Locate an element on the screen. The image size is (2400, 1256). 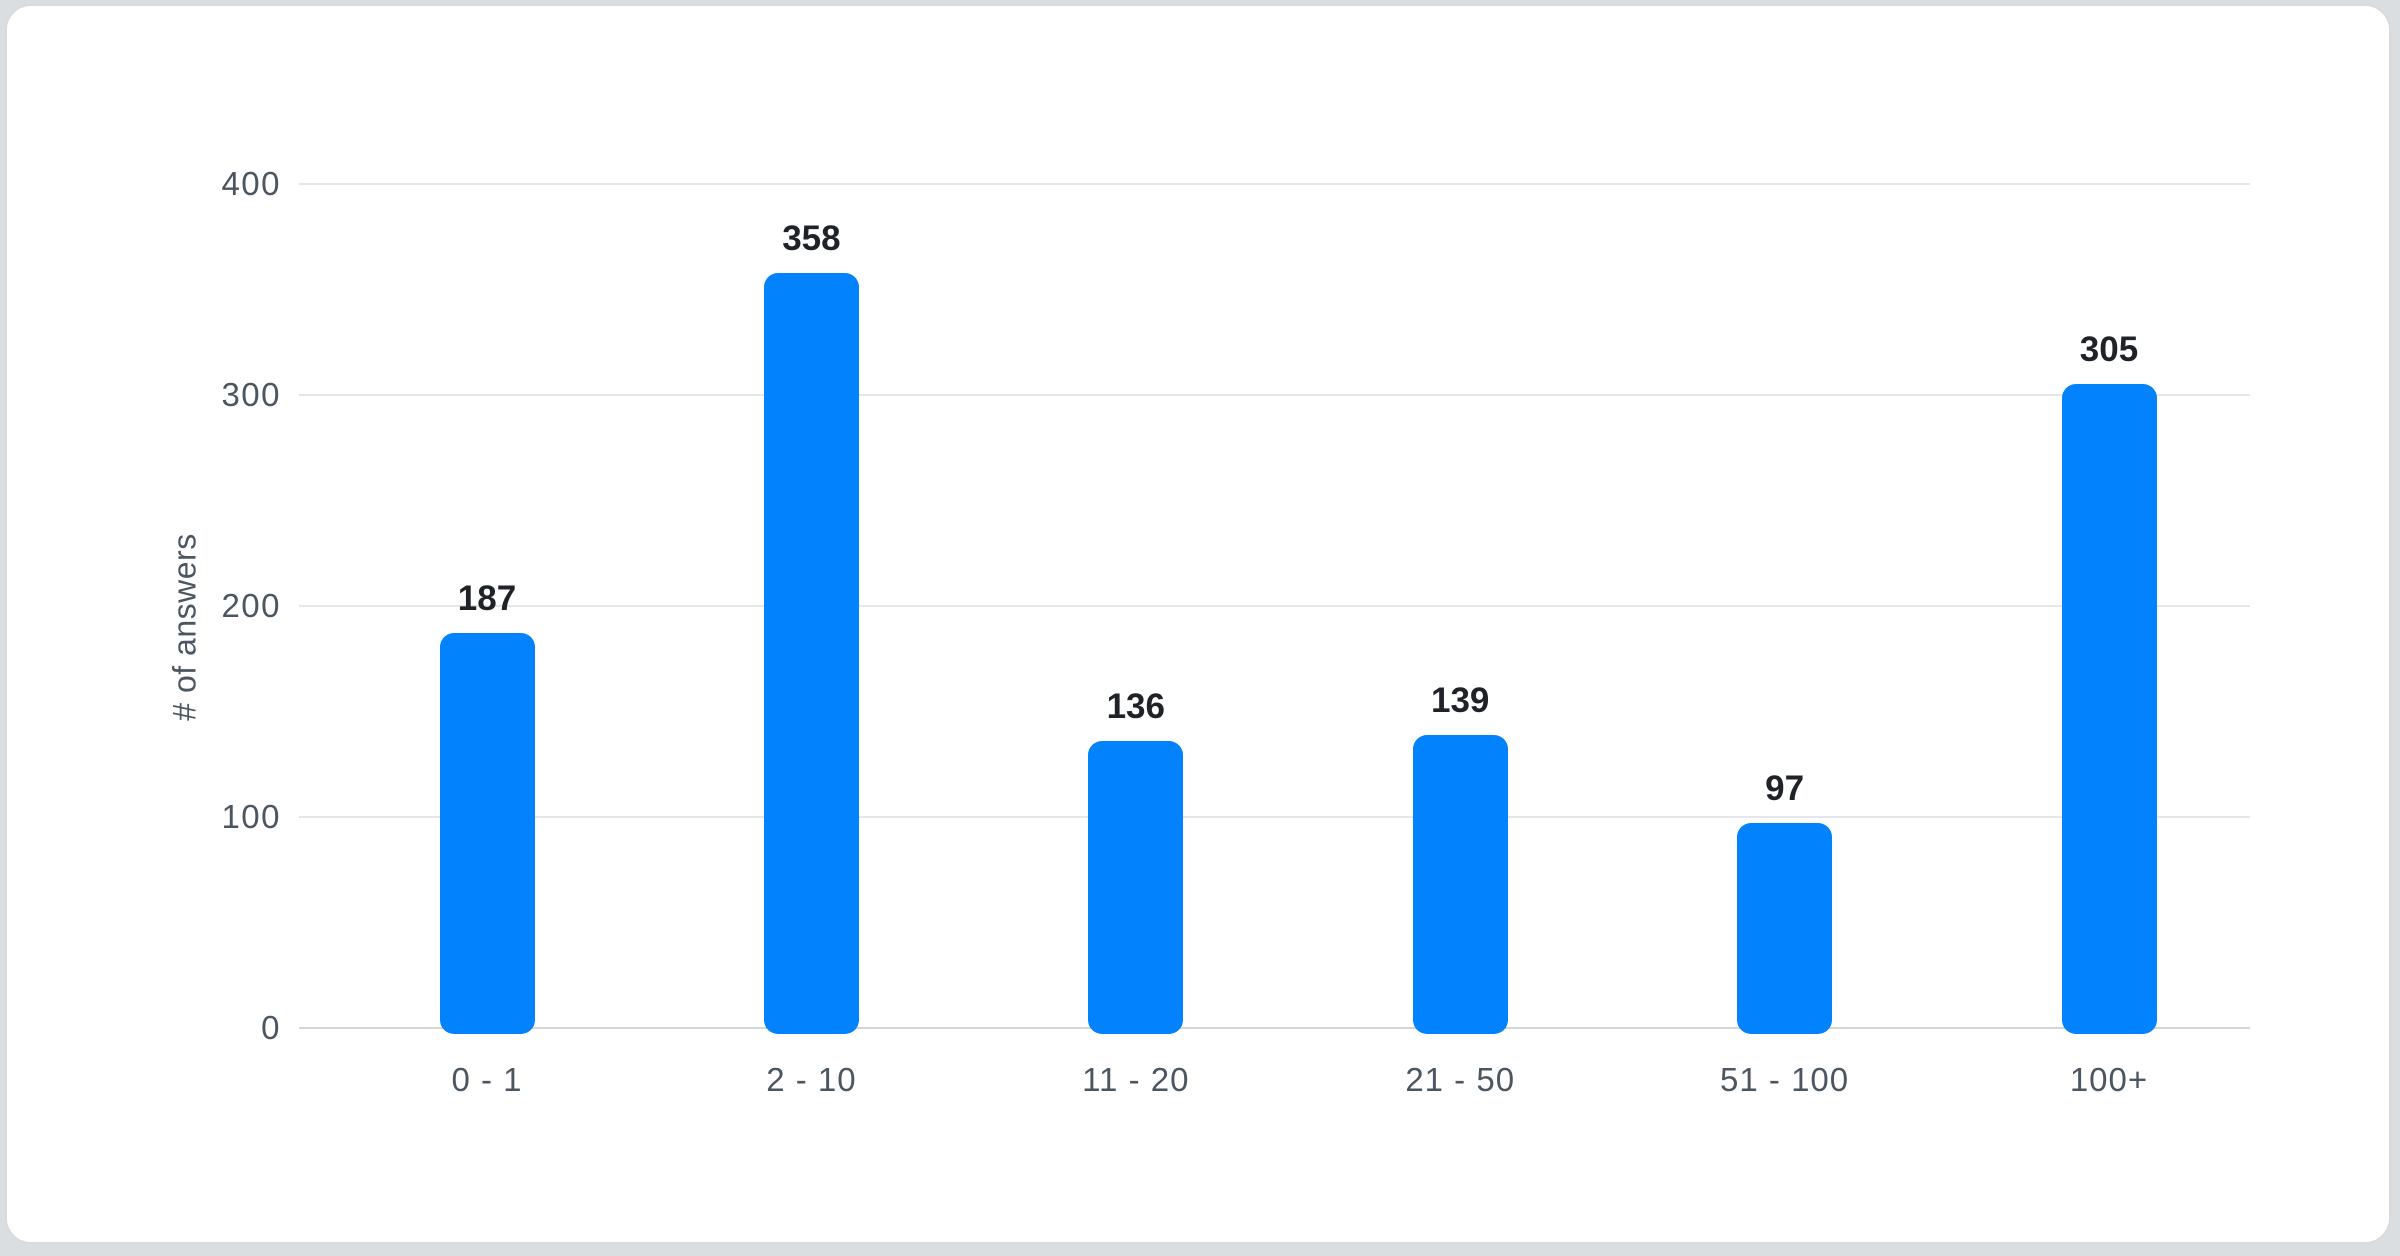
x-tick-label: 100+ is located at coordinates (2109, 1079).